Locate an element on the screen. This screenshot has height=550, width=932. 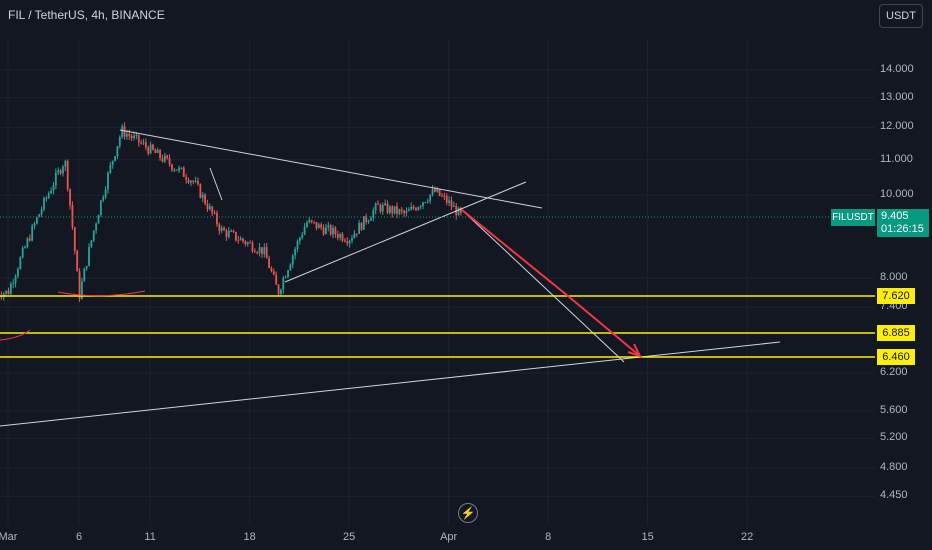
support-curve-mark is located at coordinates (101, 293).